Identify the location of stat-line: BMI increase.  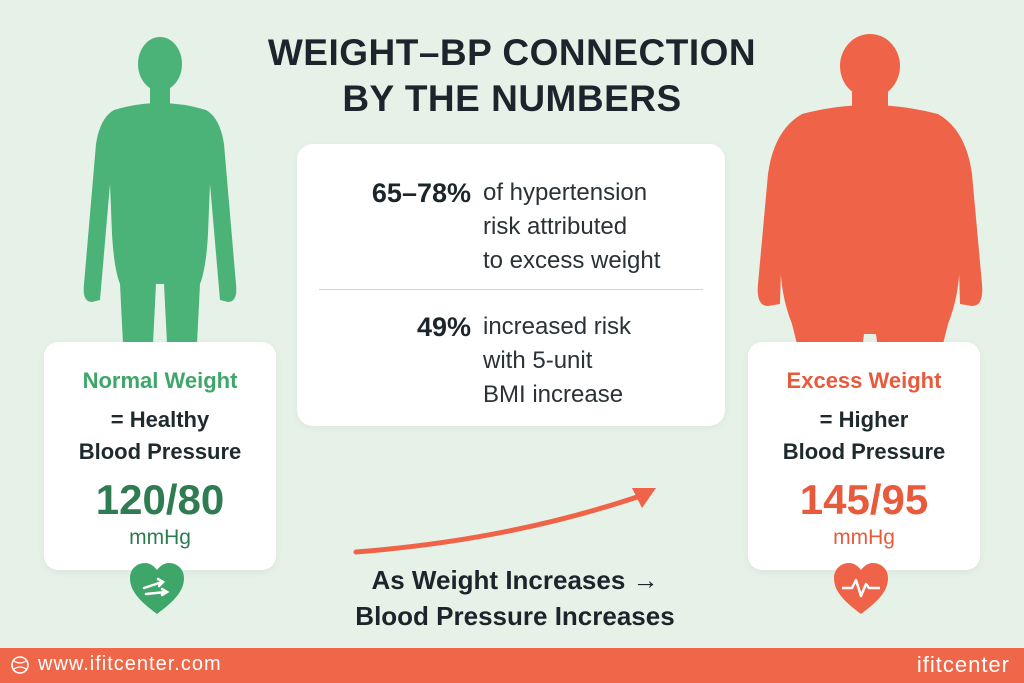
(553, 394).